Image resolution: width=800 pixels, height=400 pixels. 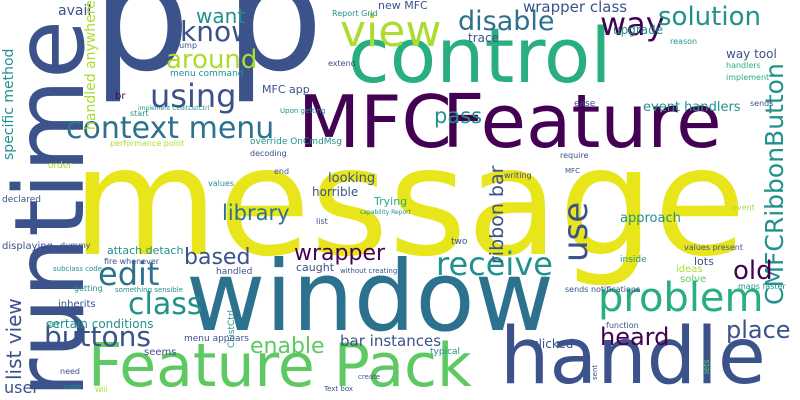 I want to click on word-specific-method: specific method, so click(x=9, y=104).